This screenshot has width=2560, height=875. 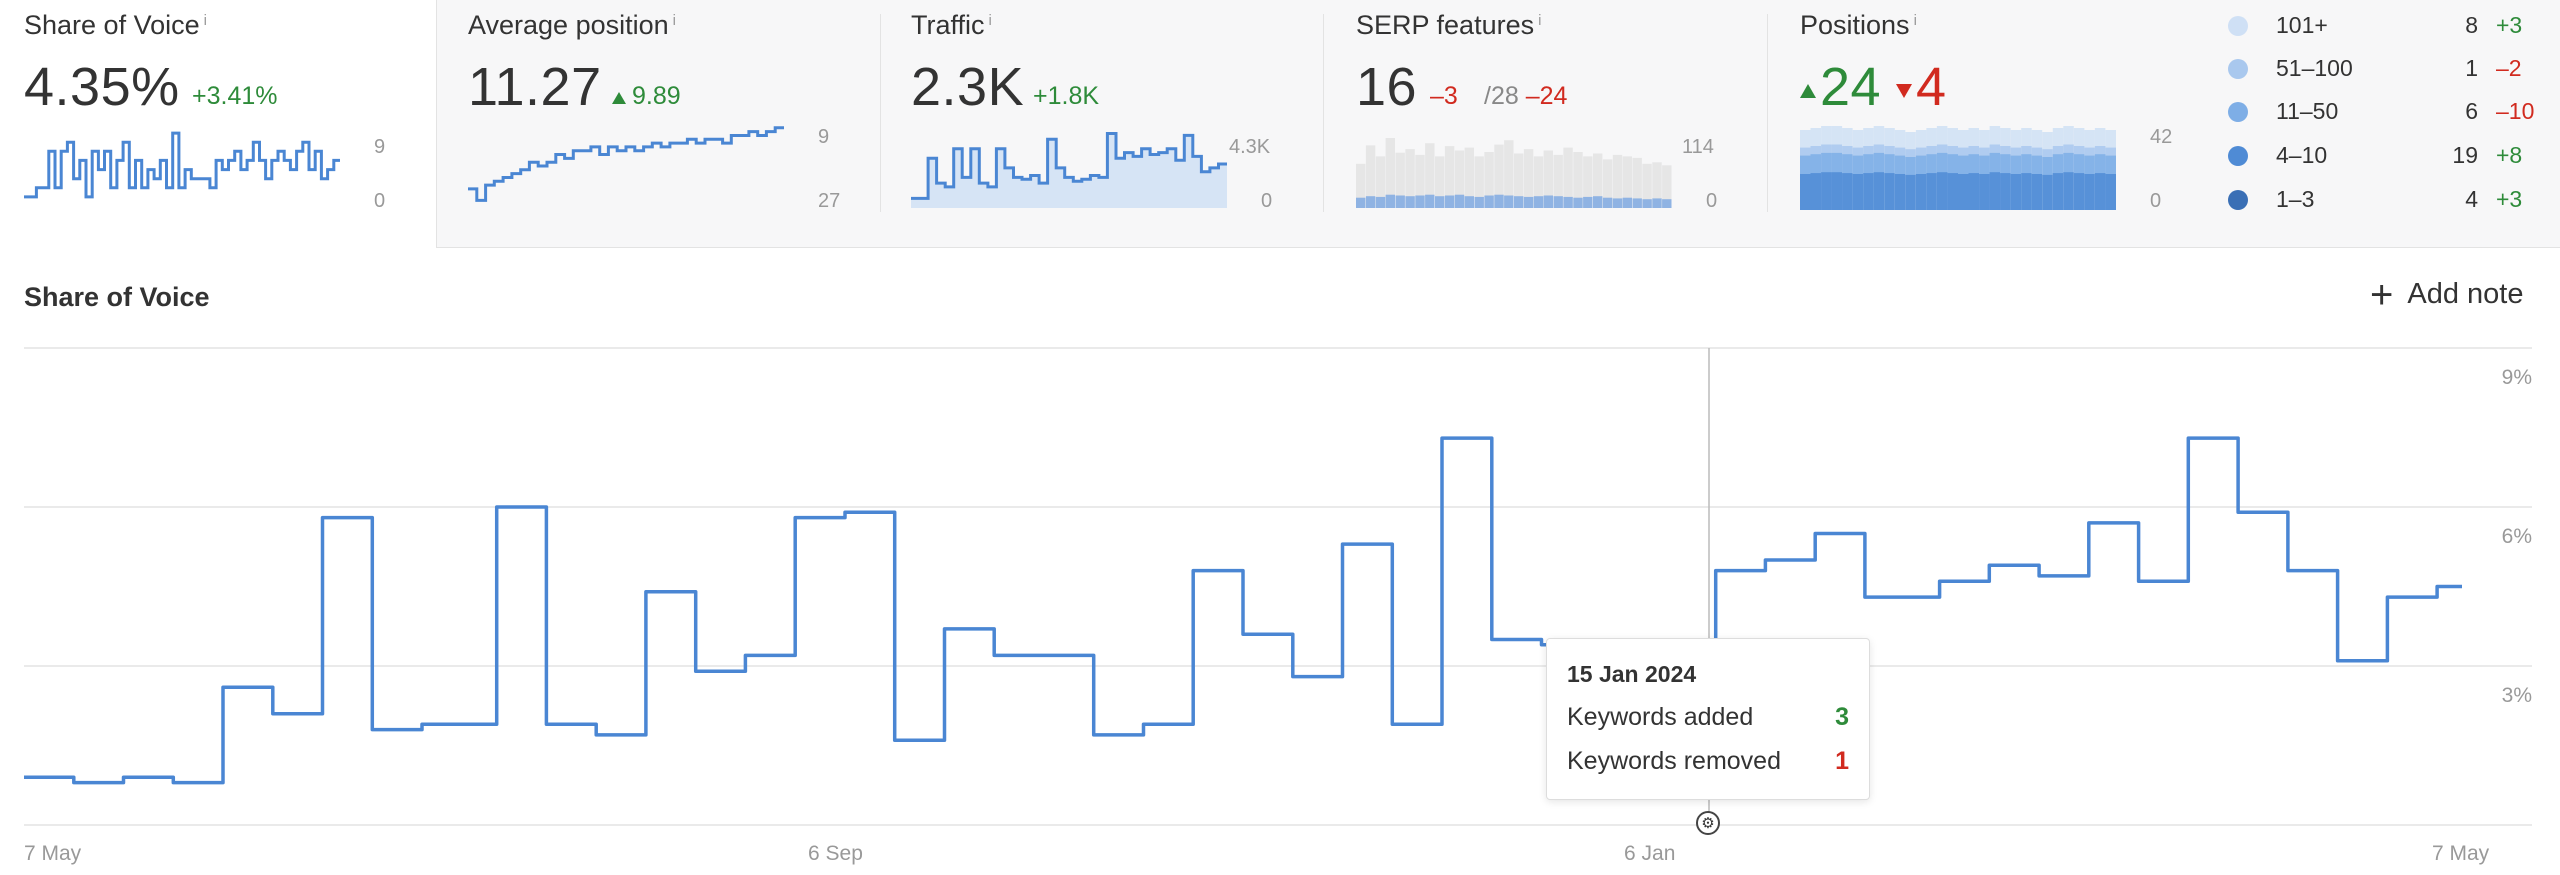 What do you see at coordinates (2471, 199) in the screenshot?
I see `legend-count: 4` at bounding box center [2471, 199].